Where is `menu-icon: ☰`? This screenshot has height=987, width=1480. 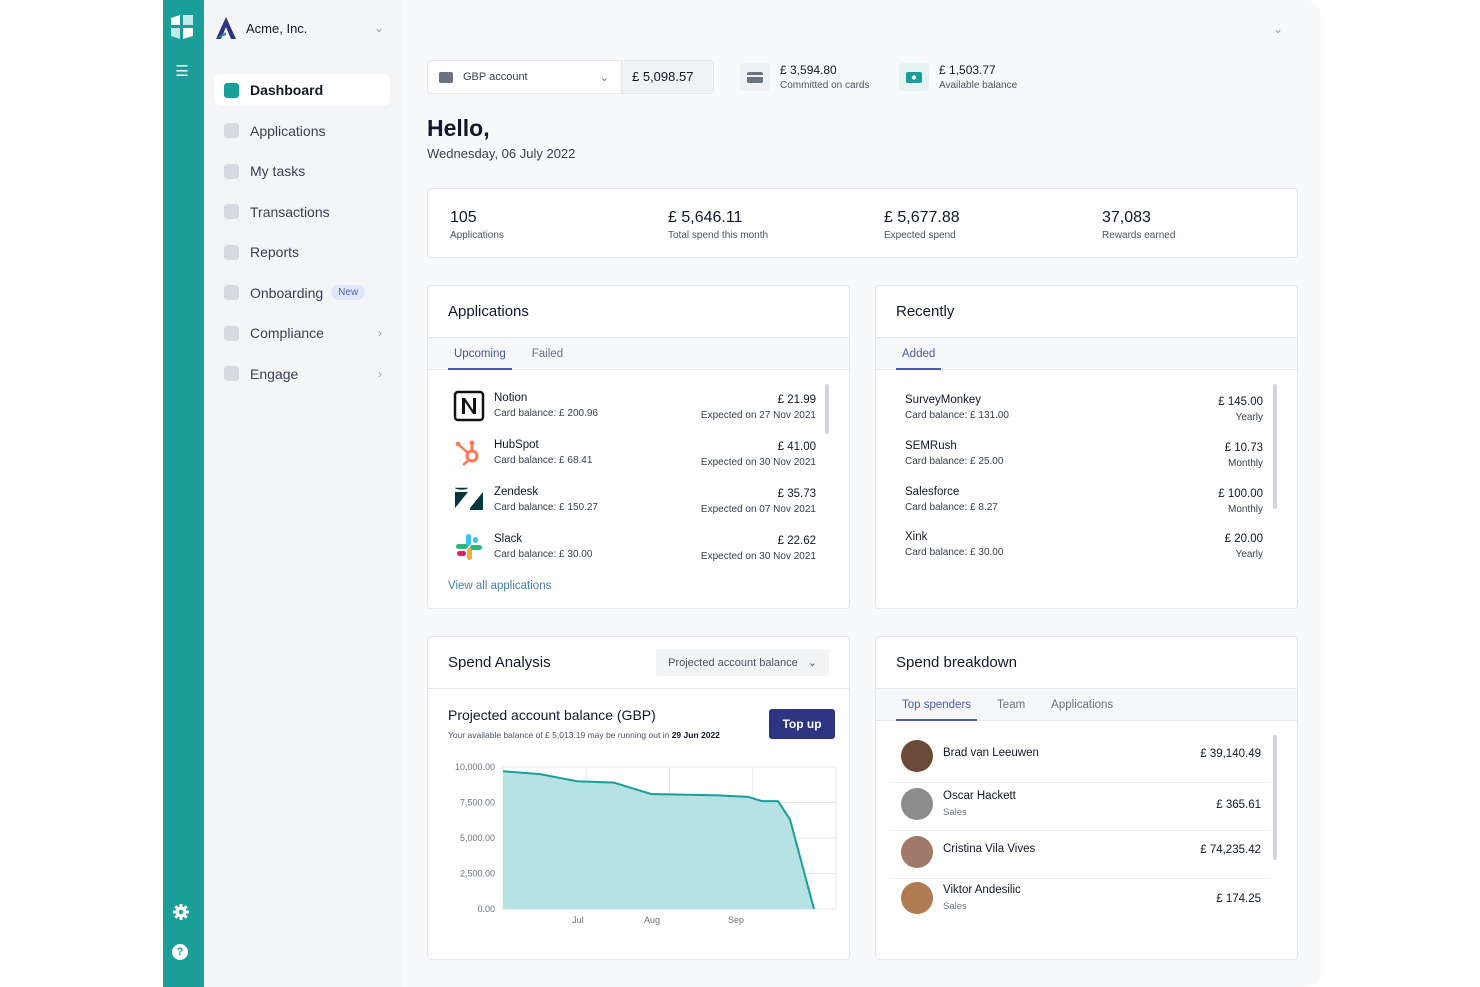
menu-icon: ☰ is located at coordinates (182, 71).